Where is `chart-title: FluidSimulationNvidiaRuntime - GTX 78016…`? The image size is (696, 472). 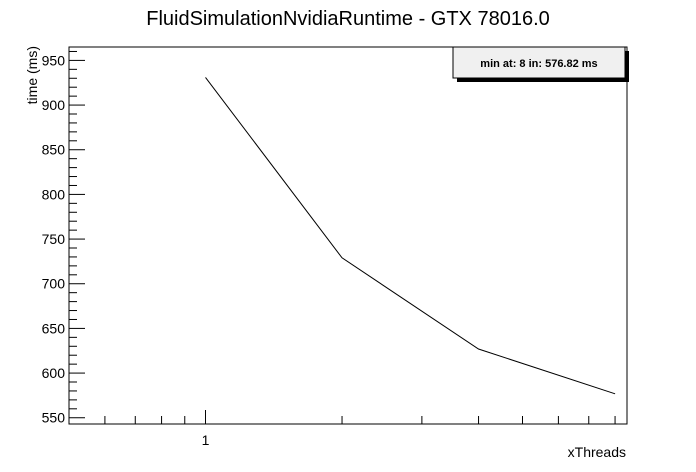 chart-title: FluidSimulationNvidiaRuntime - GTX 78016… is located at coordinates (348, 19).